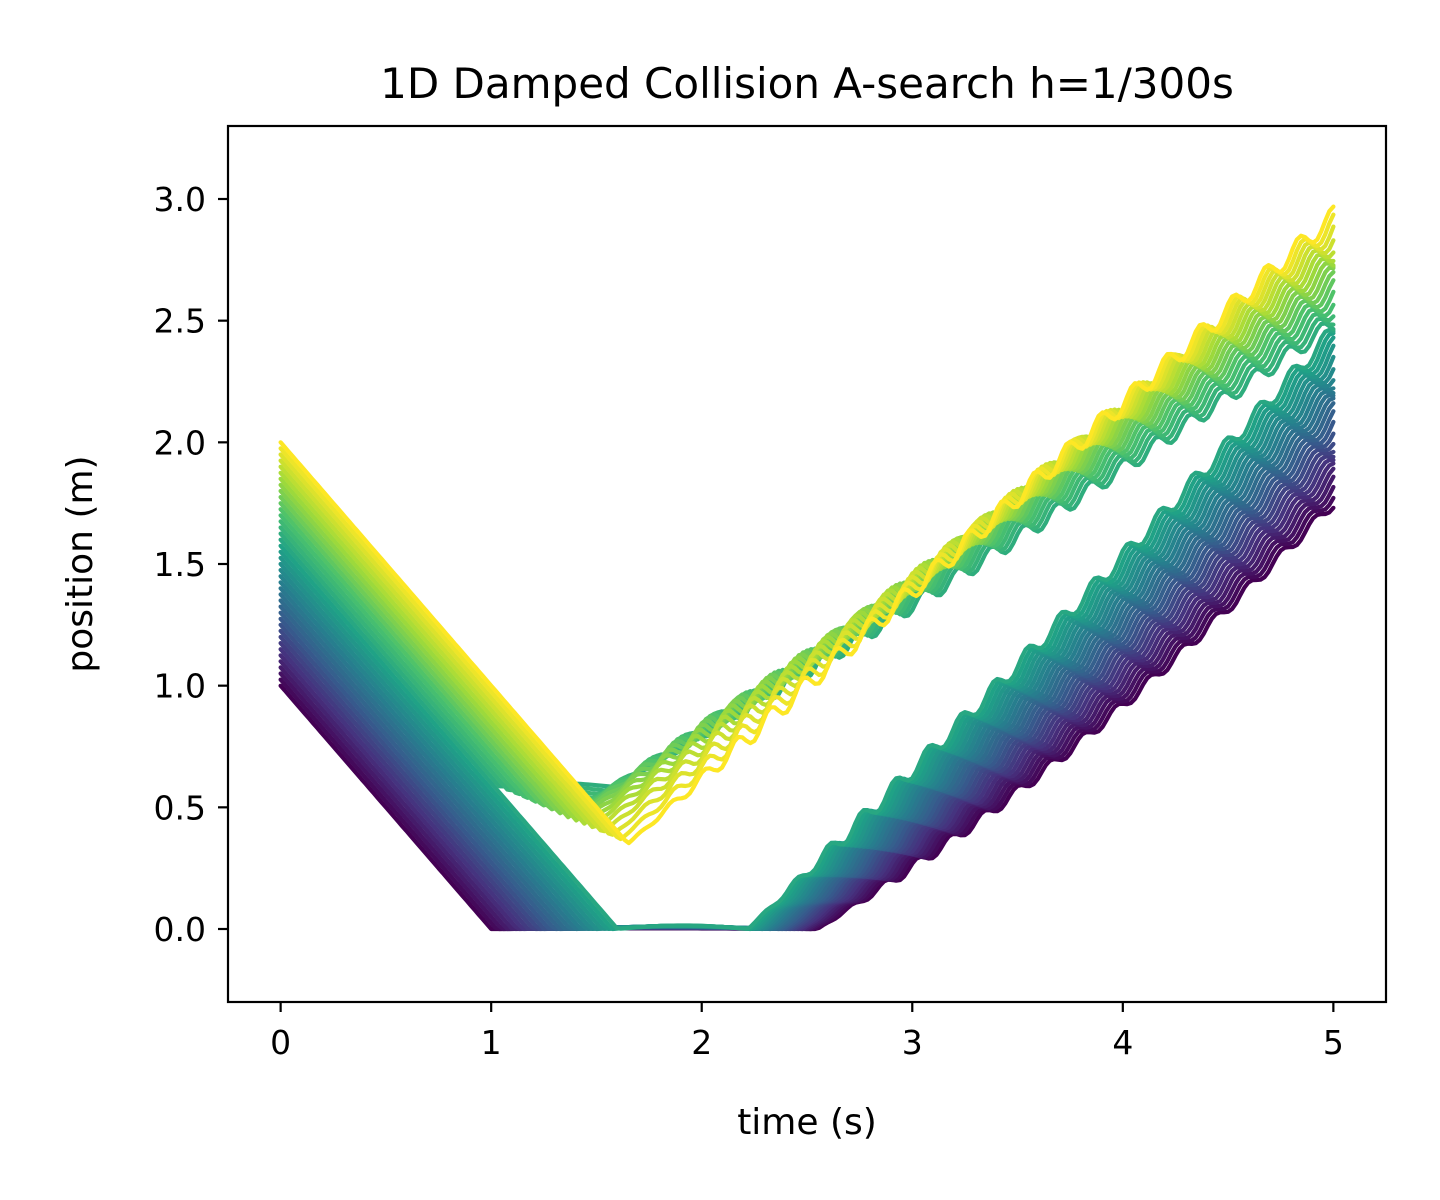  What do you see at coordinates (280, 1042) in the screenshot?
I see `x-tick-label: 0` at bounding box center [280, 1042].